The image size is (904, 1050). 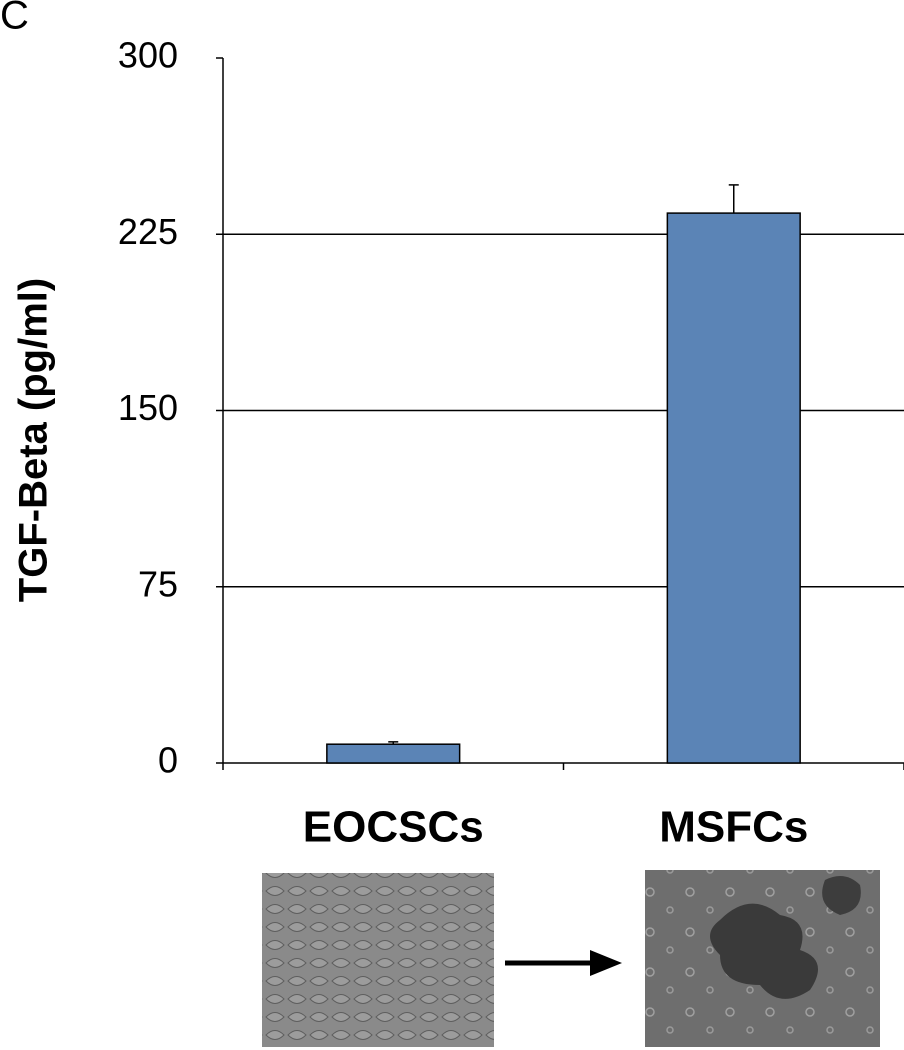 What do you see at coordinates (148, 55) in the screenshot?
I see `y-tick-label: 300` at bounding box center [148, 55].